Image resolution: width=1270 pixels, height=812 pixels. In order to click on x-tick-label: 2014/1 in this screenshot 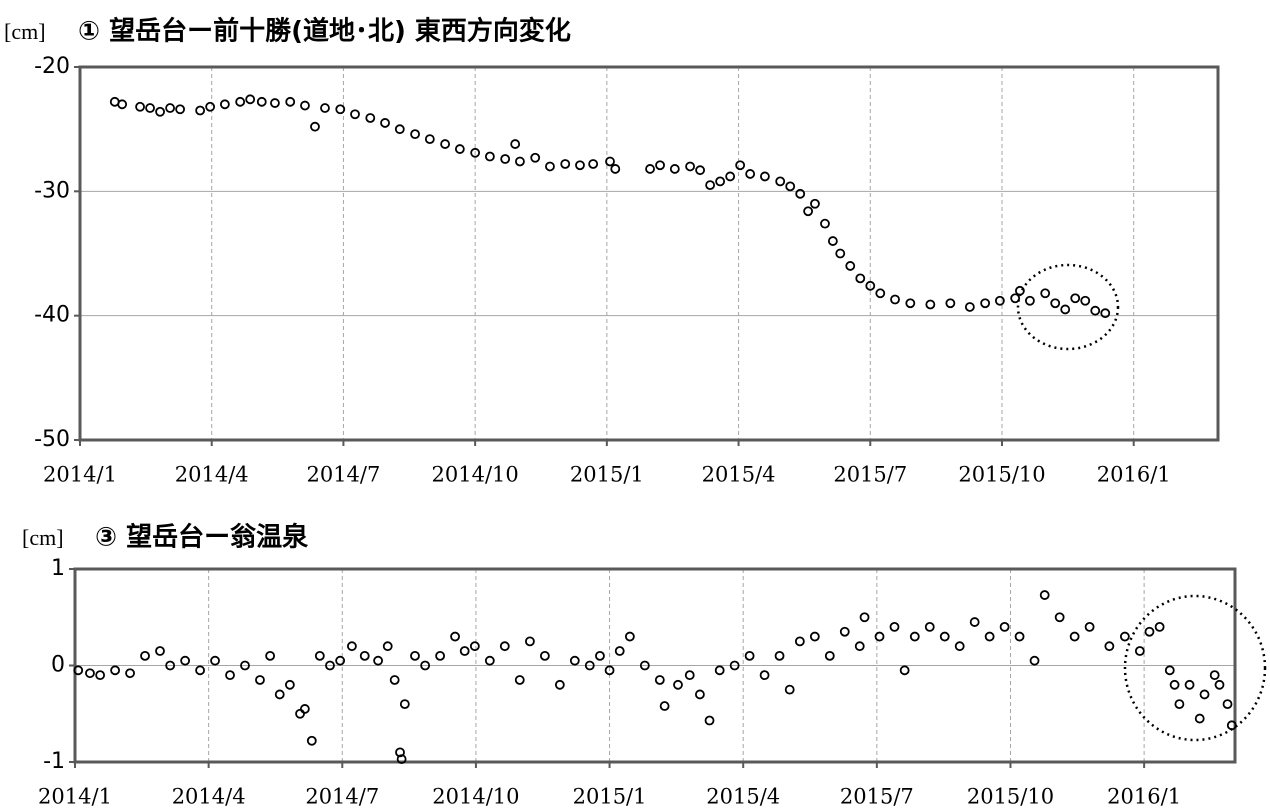, I will do `click(75, 797)`.